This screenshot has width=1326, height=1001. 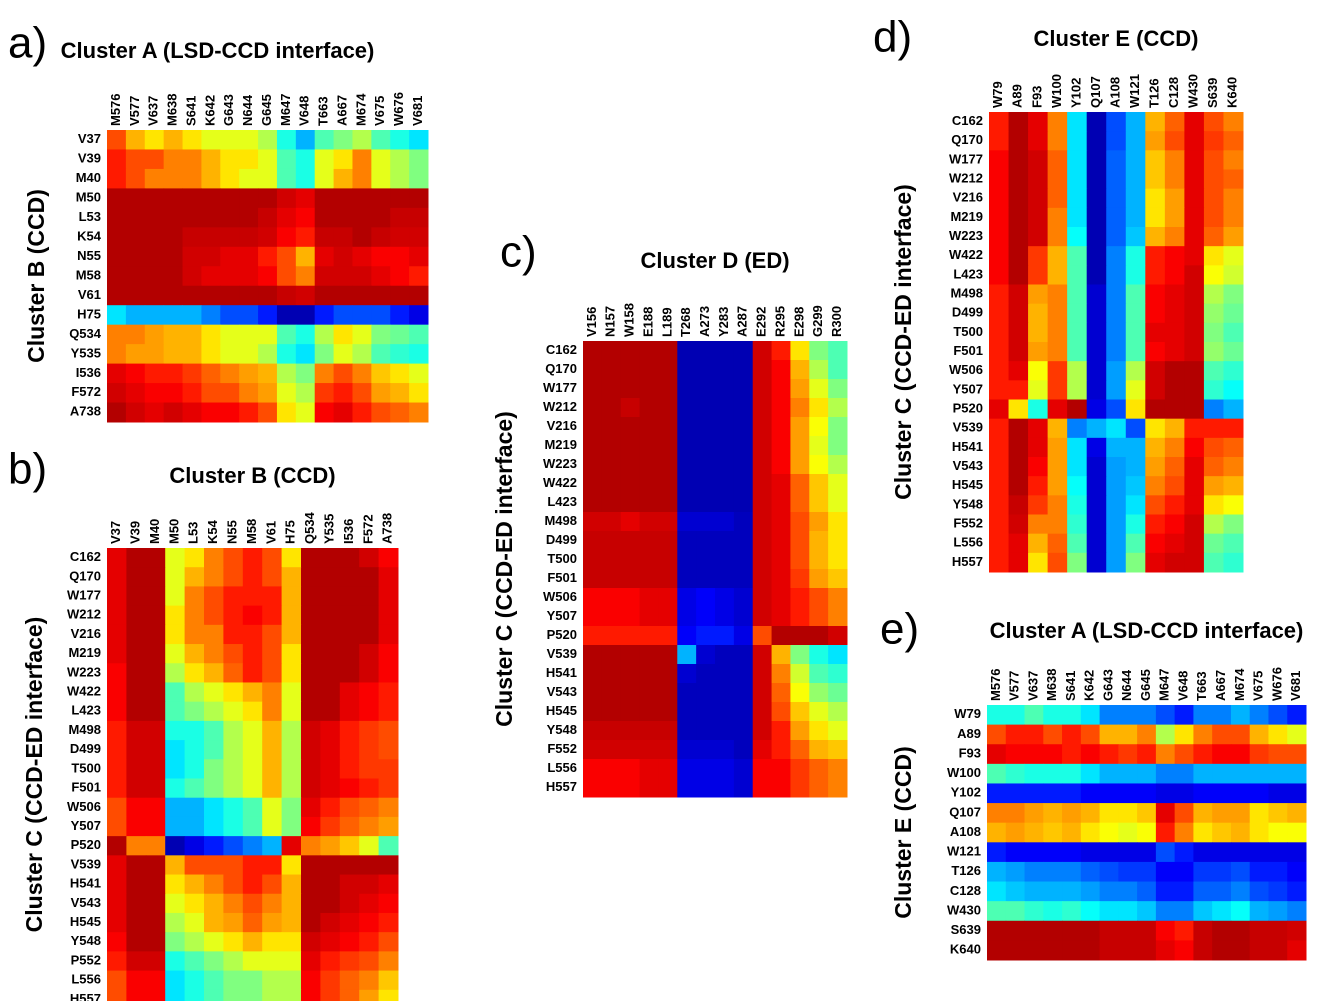 What do you see at coordinates (85, 996) in the screenshot?
I see `y-tick-label: H557` at bounding box center [85, 996].